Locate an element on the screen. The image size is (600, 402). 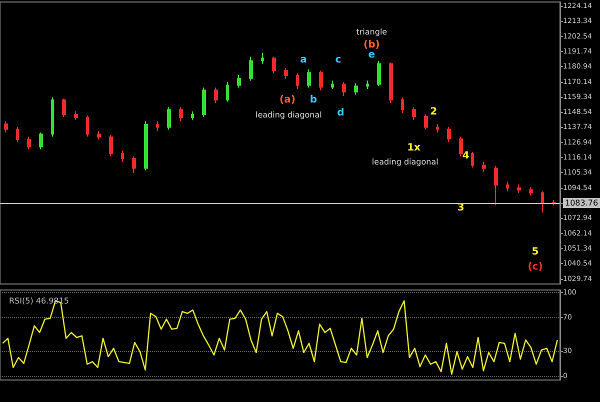
annotation: 1x is located at coordinates (414, 148).